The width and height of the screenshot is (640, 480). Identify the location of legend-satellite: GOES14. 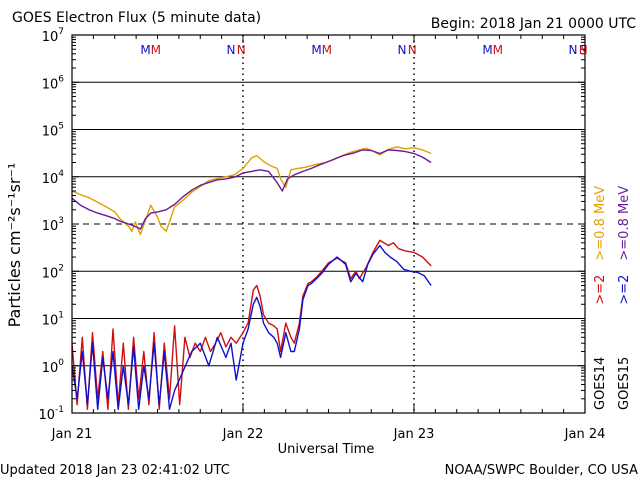
(600, 383).